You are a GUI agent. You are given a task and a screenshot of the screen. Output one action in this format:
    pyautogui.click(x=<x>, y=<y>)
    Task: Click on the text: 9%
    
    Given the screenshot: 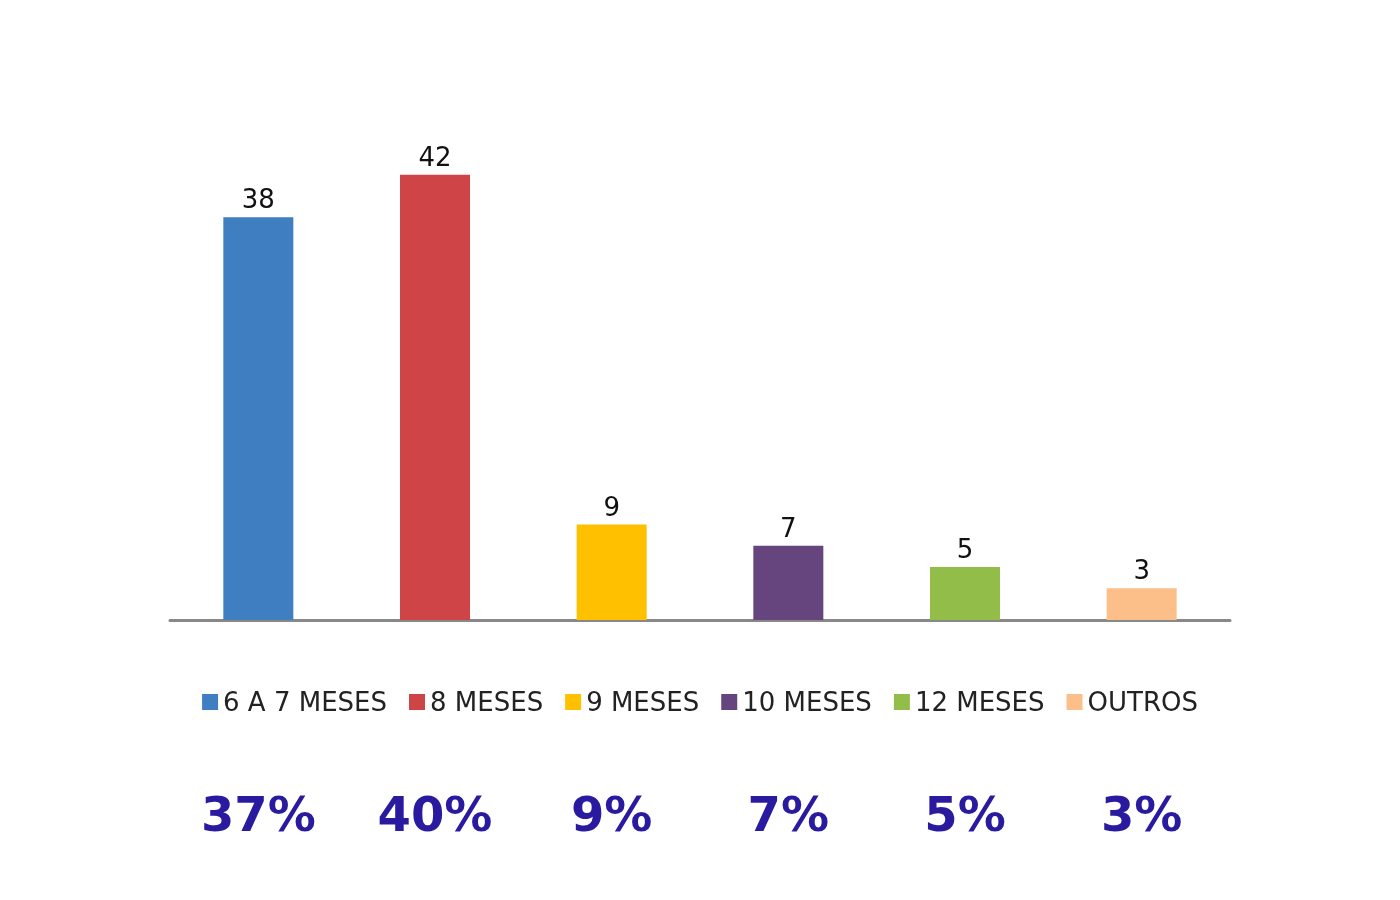 What is the action you would take?
    pyautogui.click(x=611, y=814)
    